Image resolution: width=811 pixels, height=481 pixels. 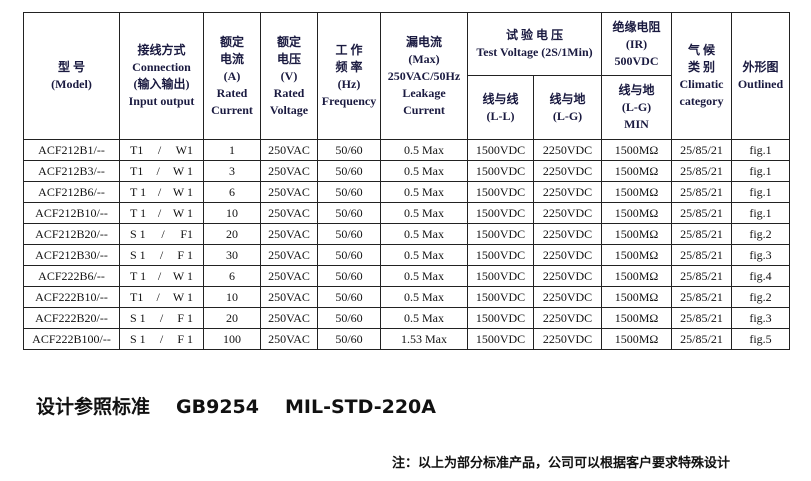 What do you see at coordinates (760, 234) in the screenshot?
I see `cell-outline: fig.2` at bounding box center [760, 234].